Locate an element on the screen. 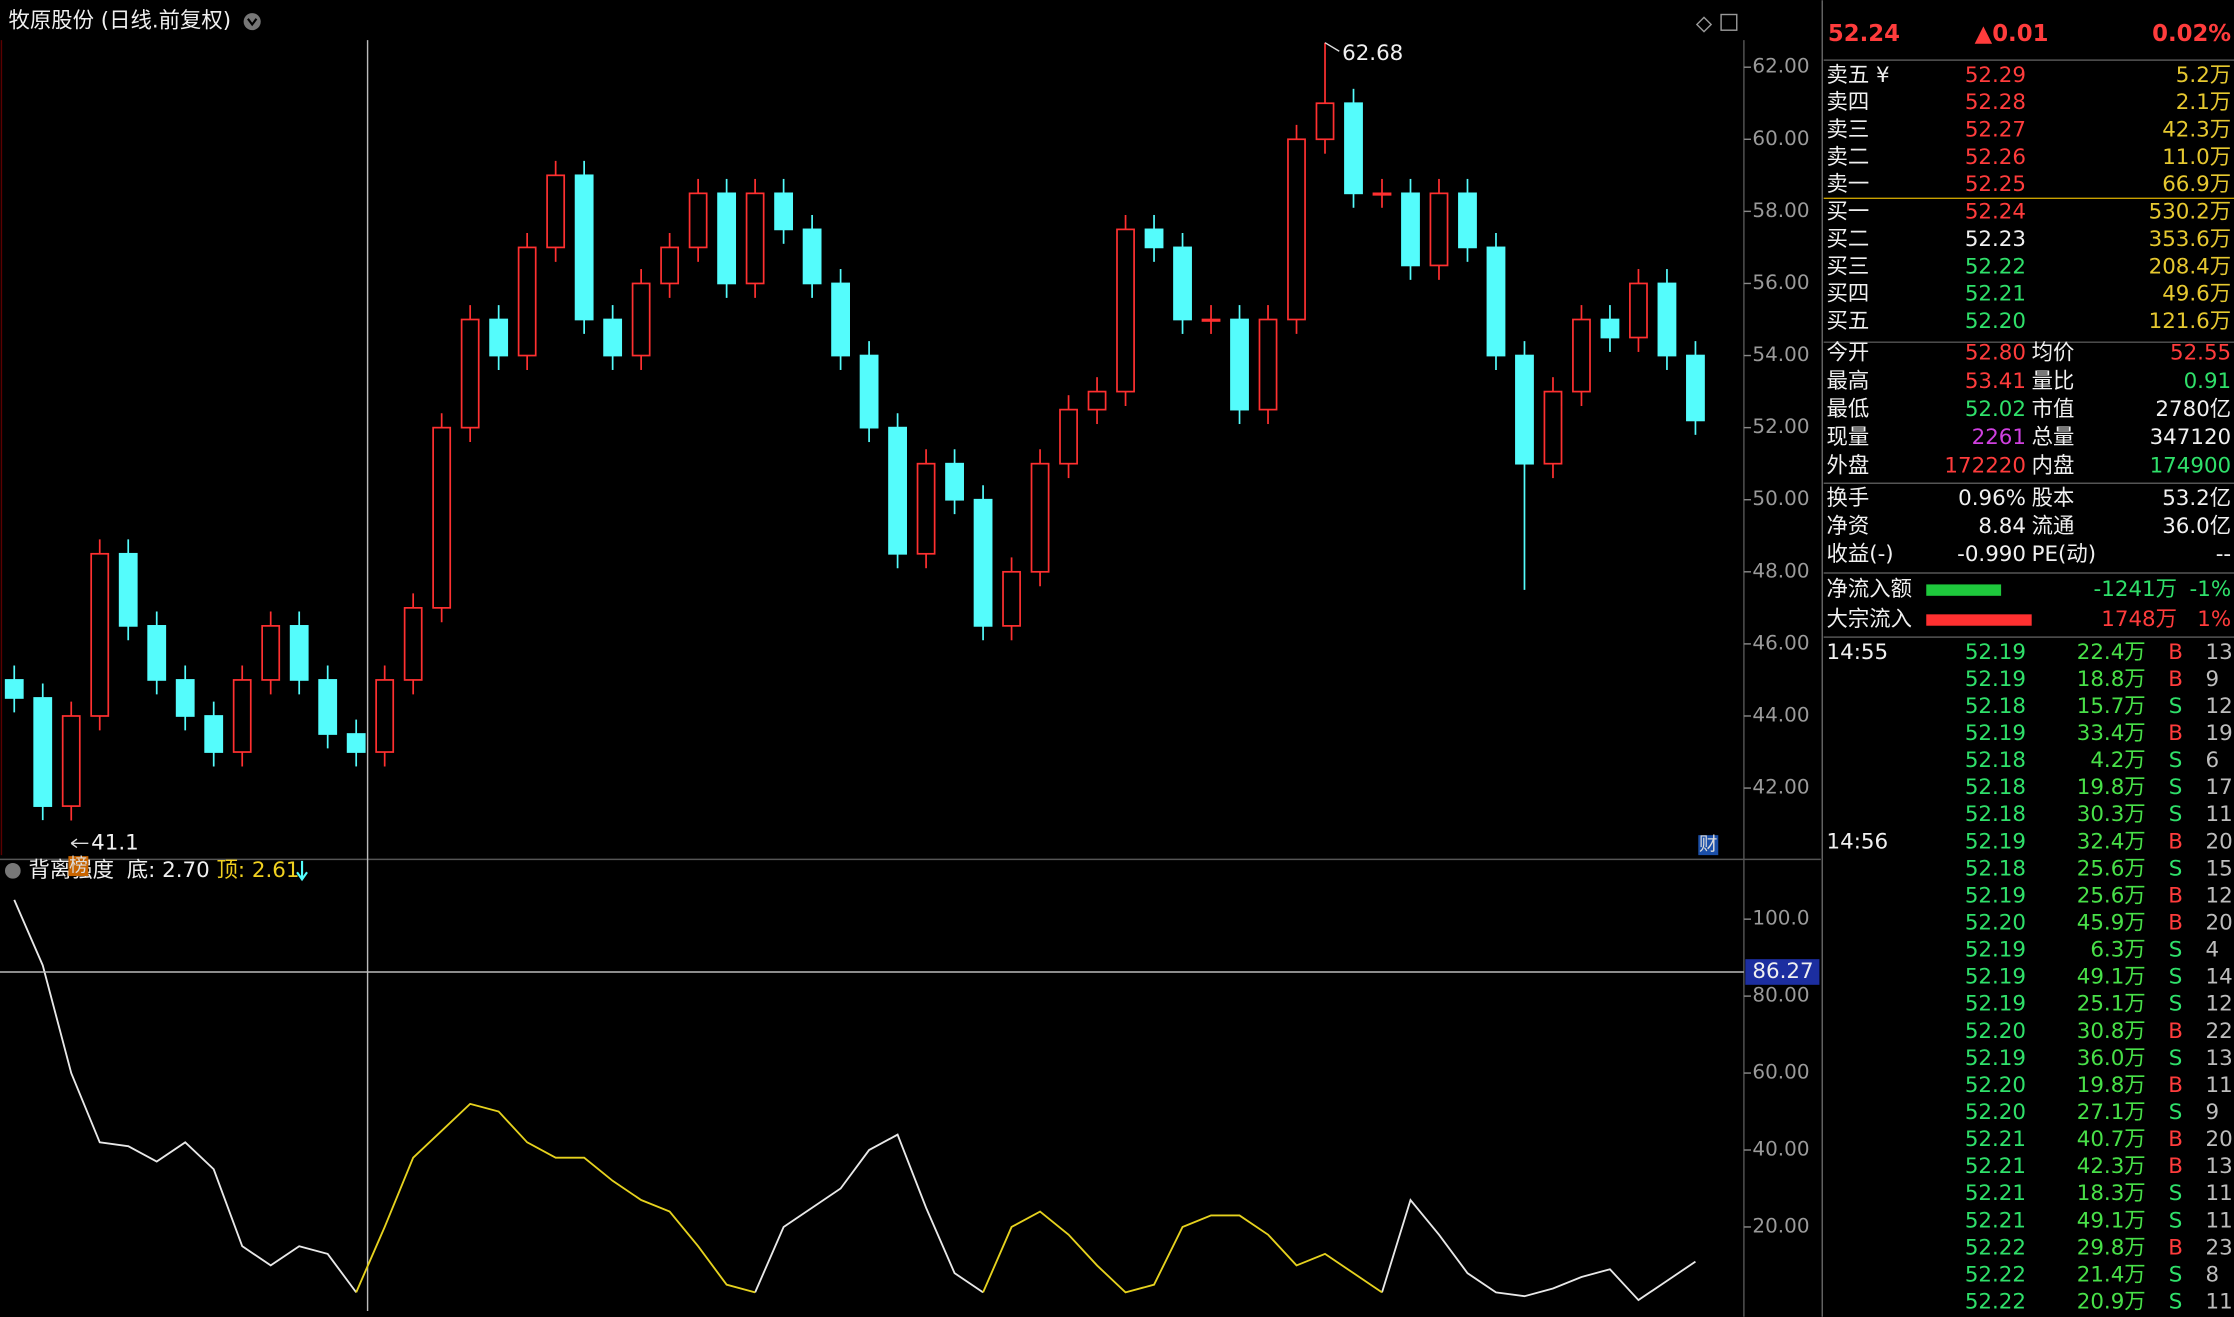  stat-label: 今开 is located at coordinates (1848, 353).